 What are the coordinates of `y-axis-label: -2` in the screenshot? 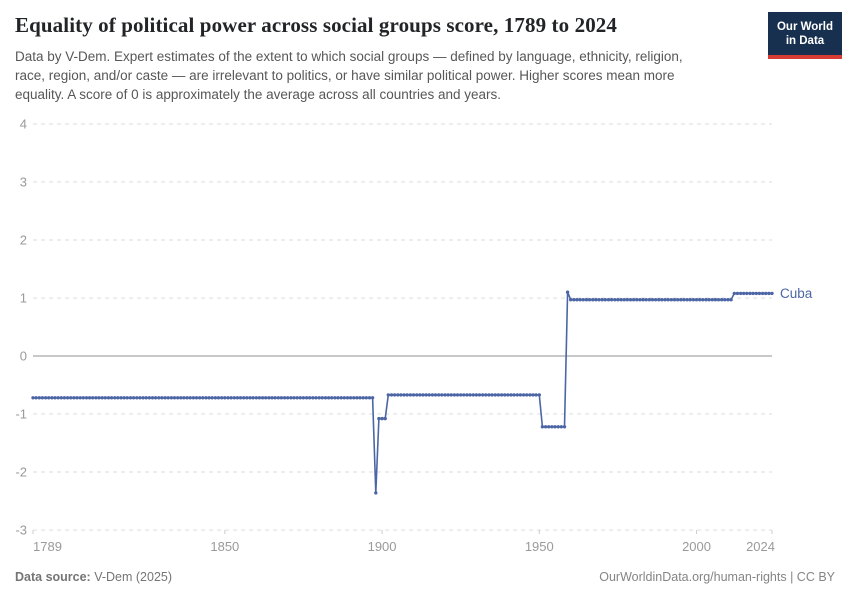 It's located at (21, 472).